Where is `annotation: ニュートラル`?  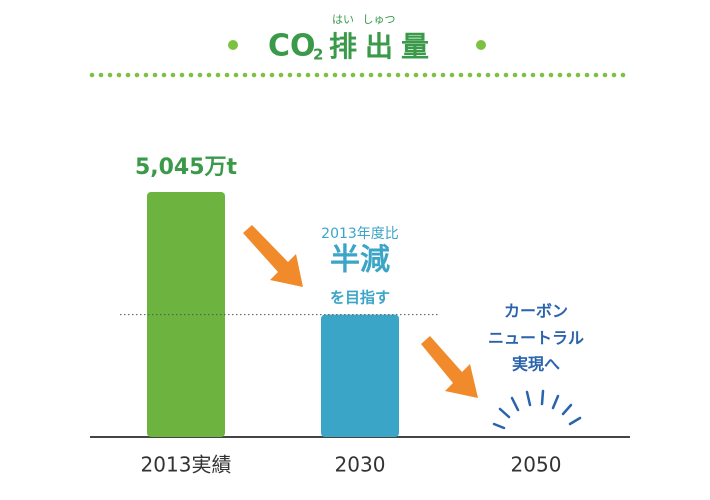
annotation: ニュートラル is located at coordinates (536, 338).